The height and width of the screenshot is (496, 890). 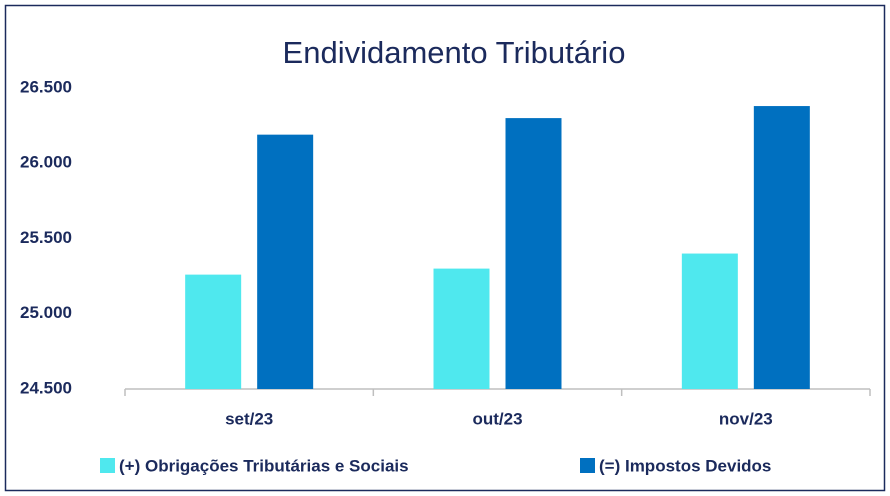 I want to click on y-tick-label: 25.000, so click(x=46, y=312).